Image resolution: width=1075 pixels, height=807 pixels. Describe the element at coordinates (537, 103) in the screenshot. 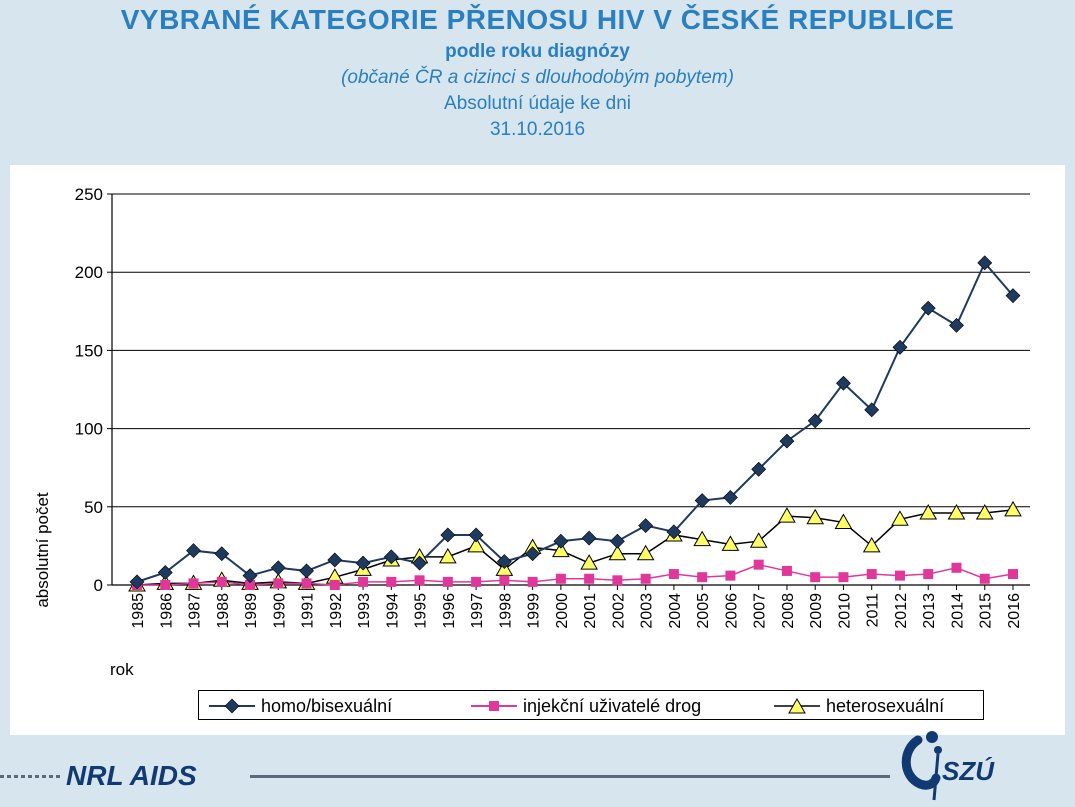

I see `date-label: Absolutní údaje ke dni` at that location.